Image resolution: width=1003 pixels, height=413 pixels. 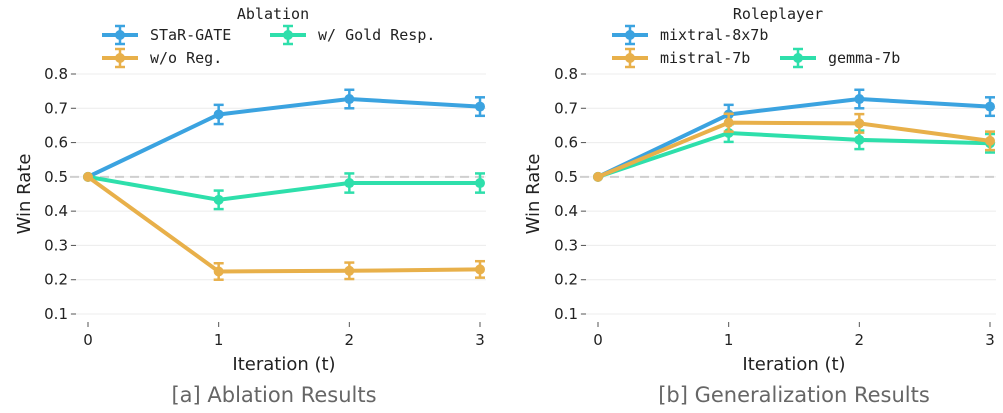 I want to click on legend-entry: w/o Reg., so click(x=162, y=58).